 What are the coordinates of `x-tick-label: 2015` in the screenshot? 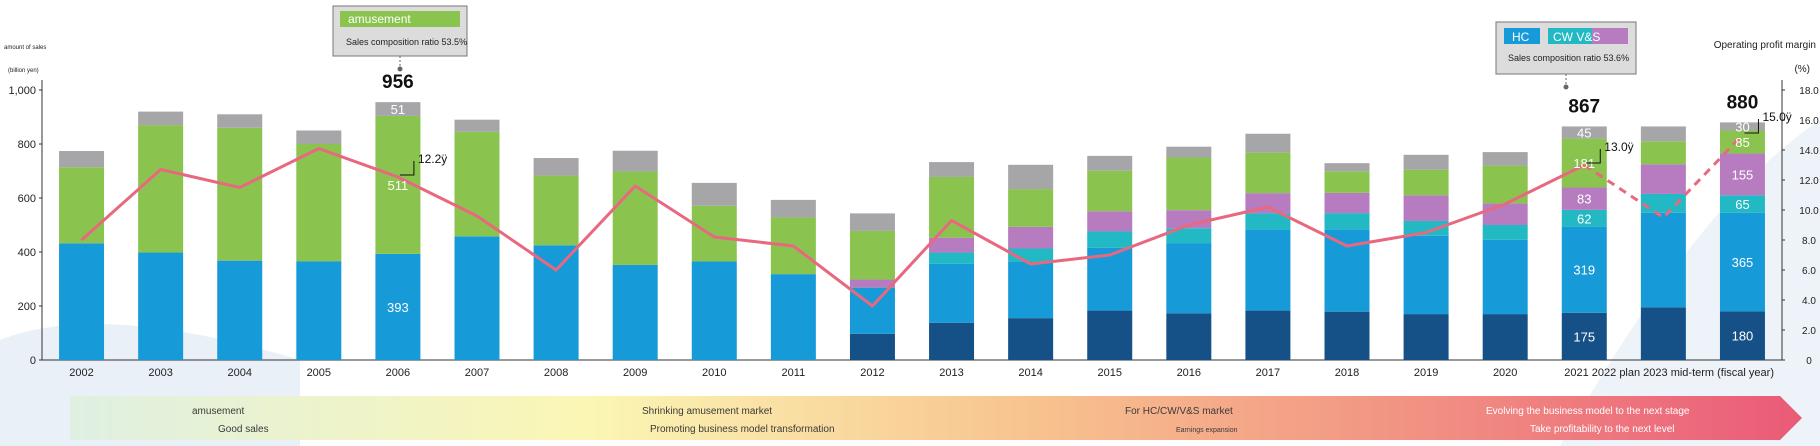 It's located at (1109, 373).